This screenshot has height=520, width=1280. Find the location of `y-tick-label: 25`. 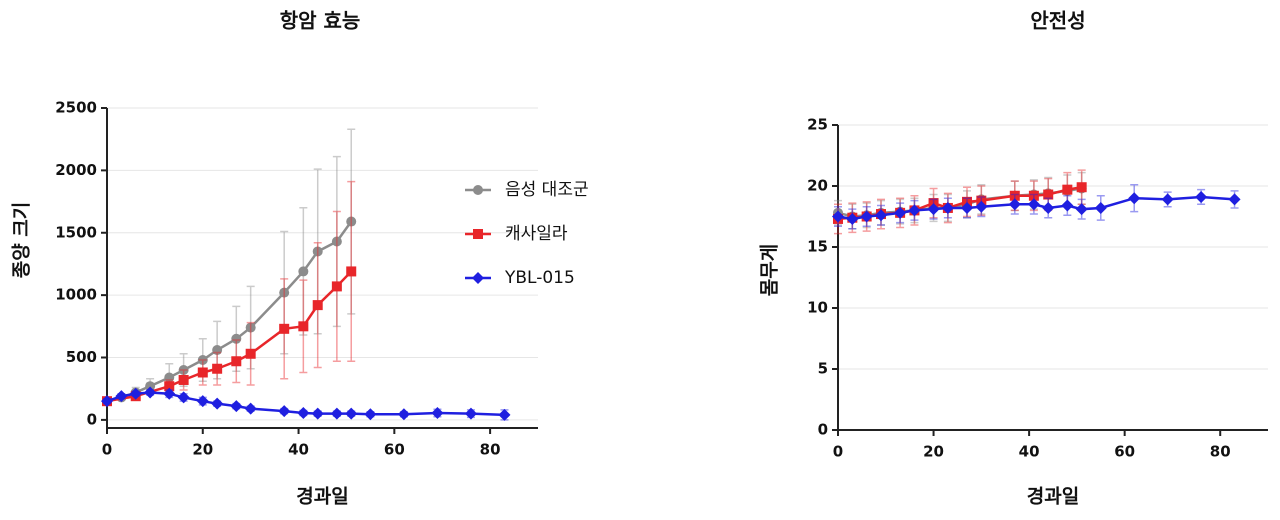

y-tick-label: 25 is located at coordinates (817, 125).